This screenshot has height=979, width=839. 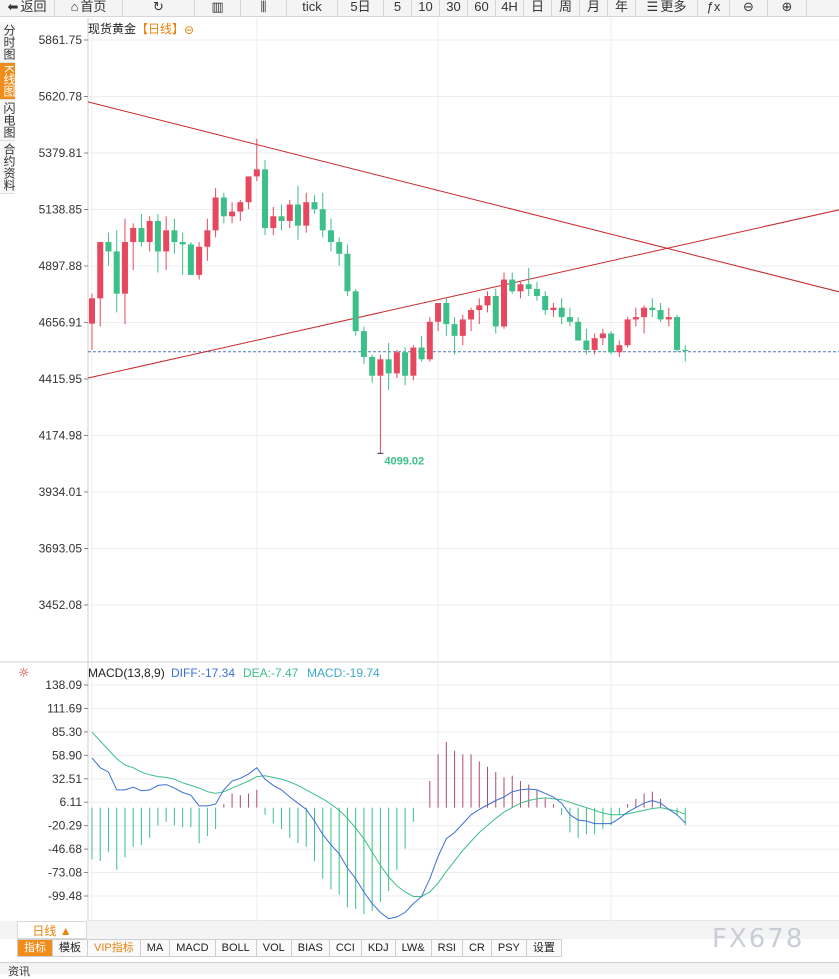 I want to click on toolbar-button-label: 5日, so click(x=360, y=7).